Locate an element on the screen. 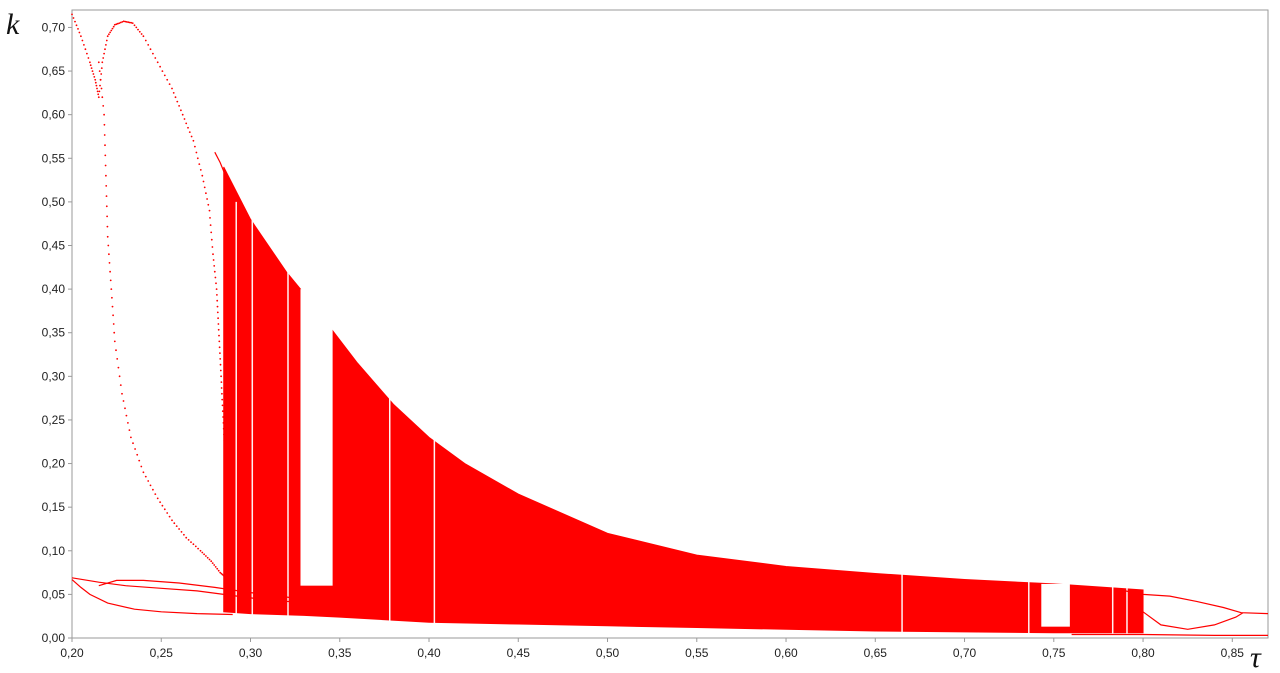  y-tick-label: 0,05 is located at coordinates (54, 594).